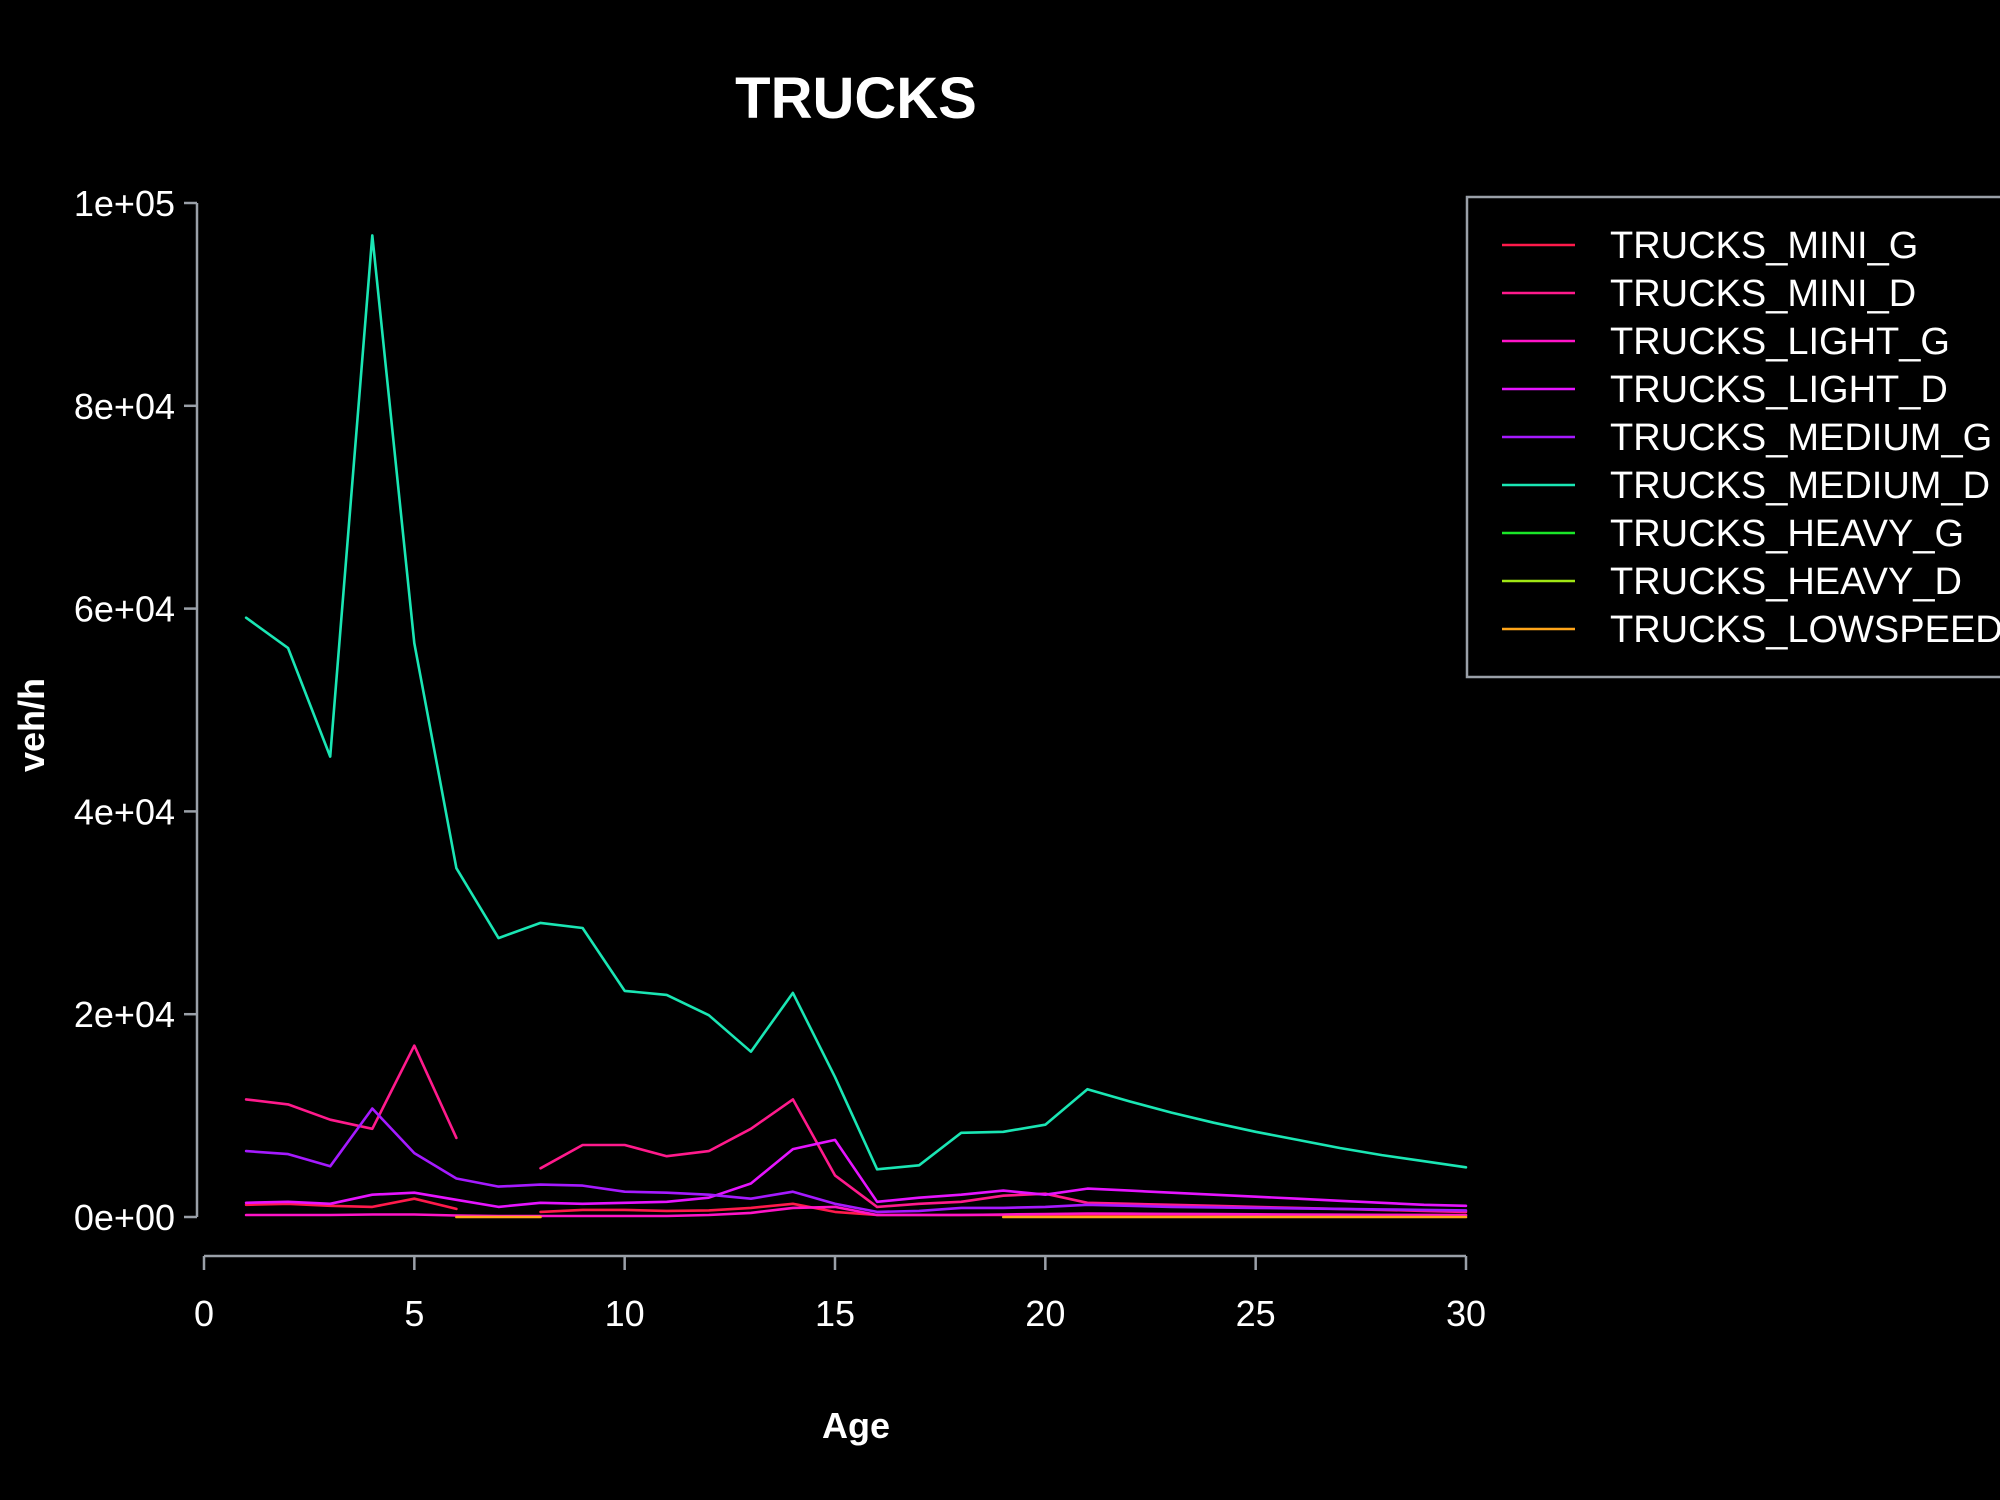 Image resolution: width=2000 pixels, height=1500 pixels. What do you see at coordinates (1800, 486) in the screenshot?
I see `legend-label: TRUCKS_MEDIUM_D` at bounding box center [1800, 486].